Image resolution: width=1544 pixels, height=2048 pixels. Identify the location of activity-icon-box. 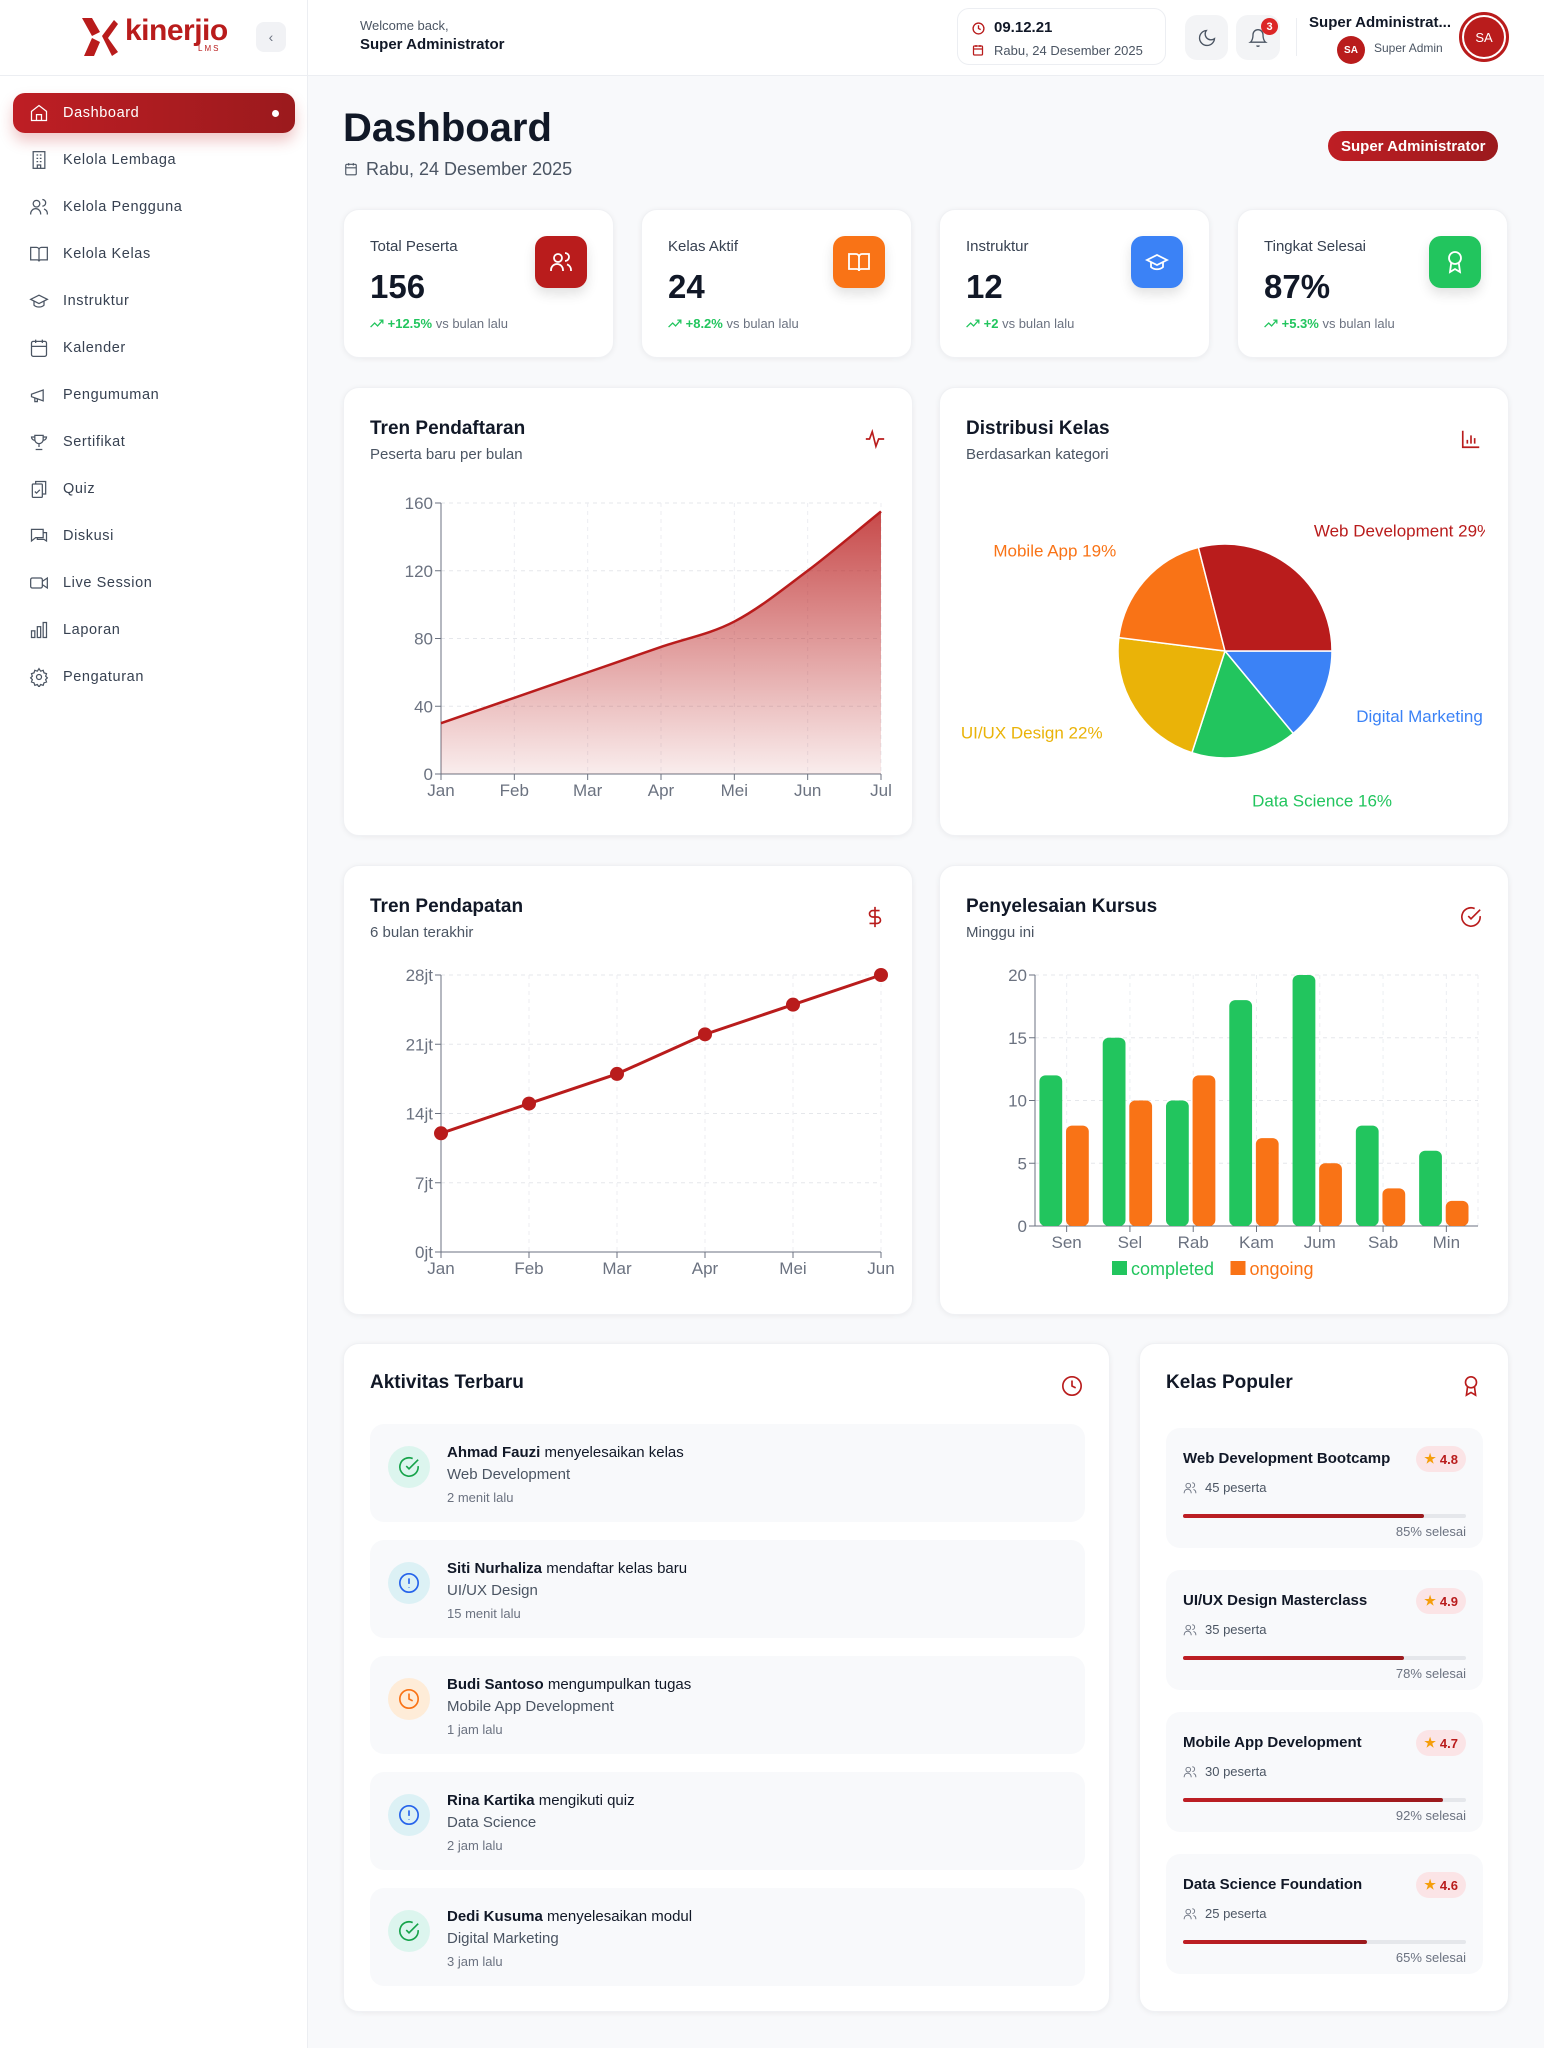
(409, 1467).